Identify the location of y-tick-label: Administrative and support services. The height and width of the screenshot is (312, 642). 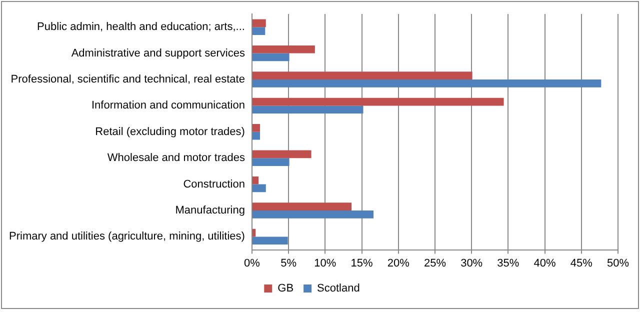
(158, 53).